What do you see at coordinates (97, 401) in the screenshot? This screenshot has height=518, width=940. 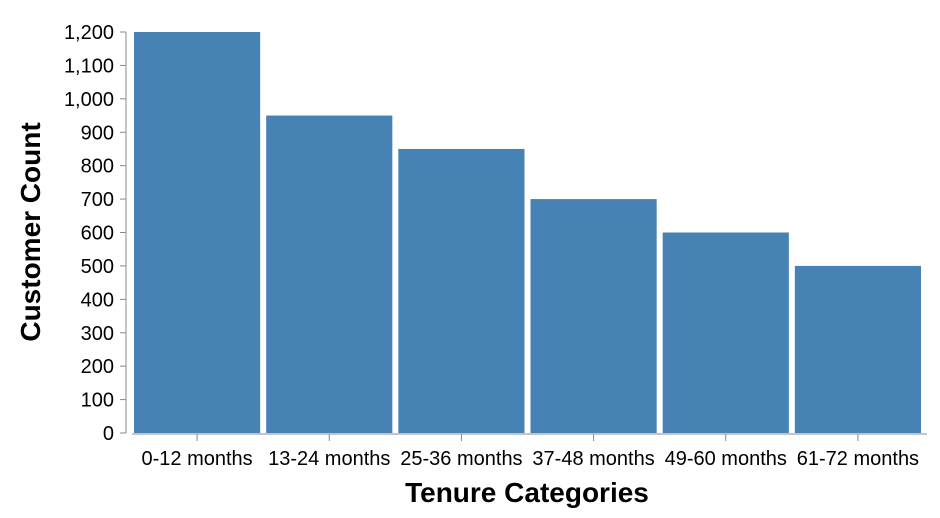 I see `y-tick-label: 100` at bounding box center [97, 401].